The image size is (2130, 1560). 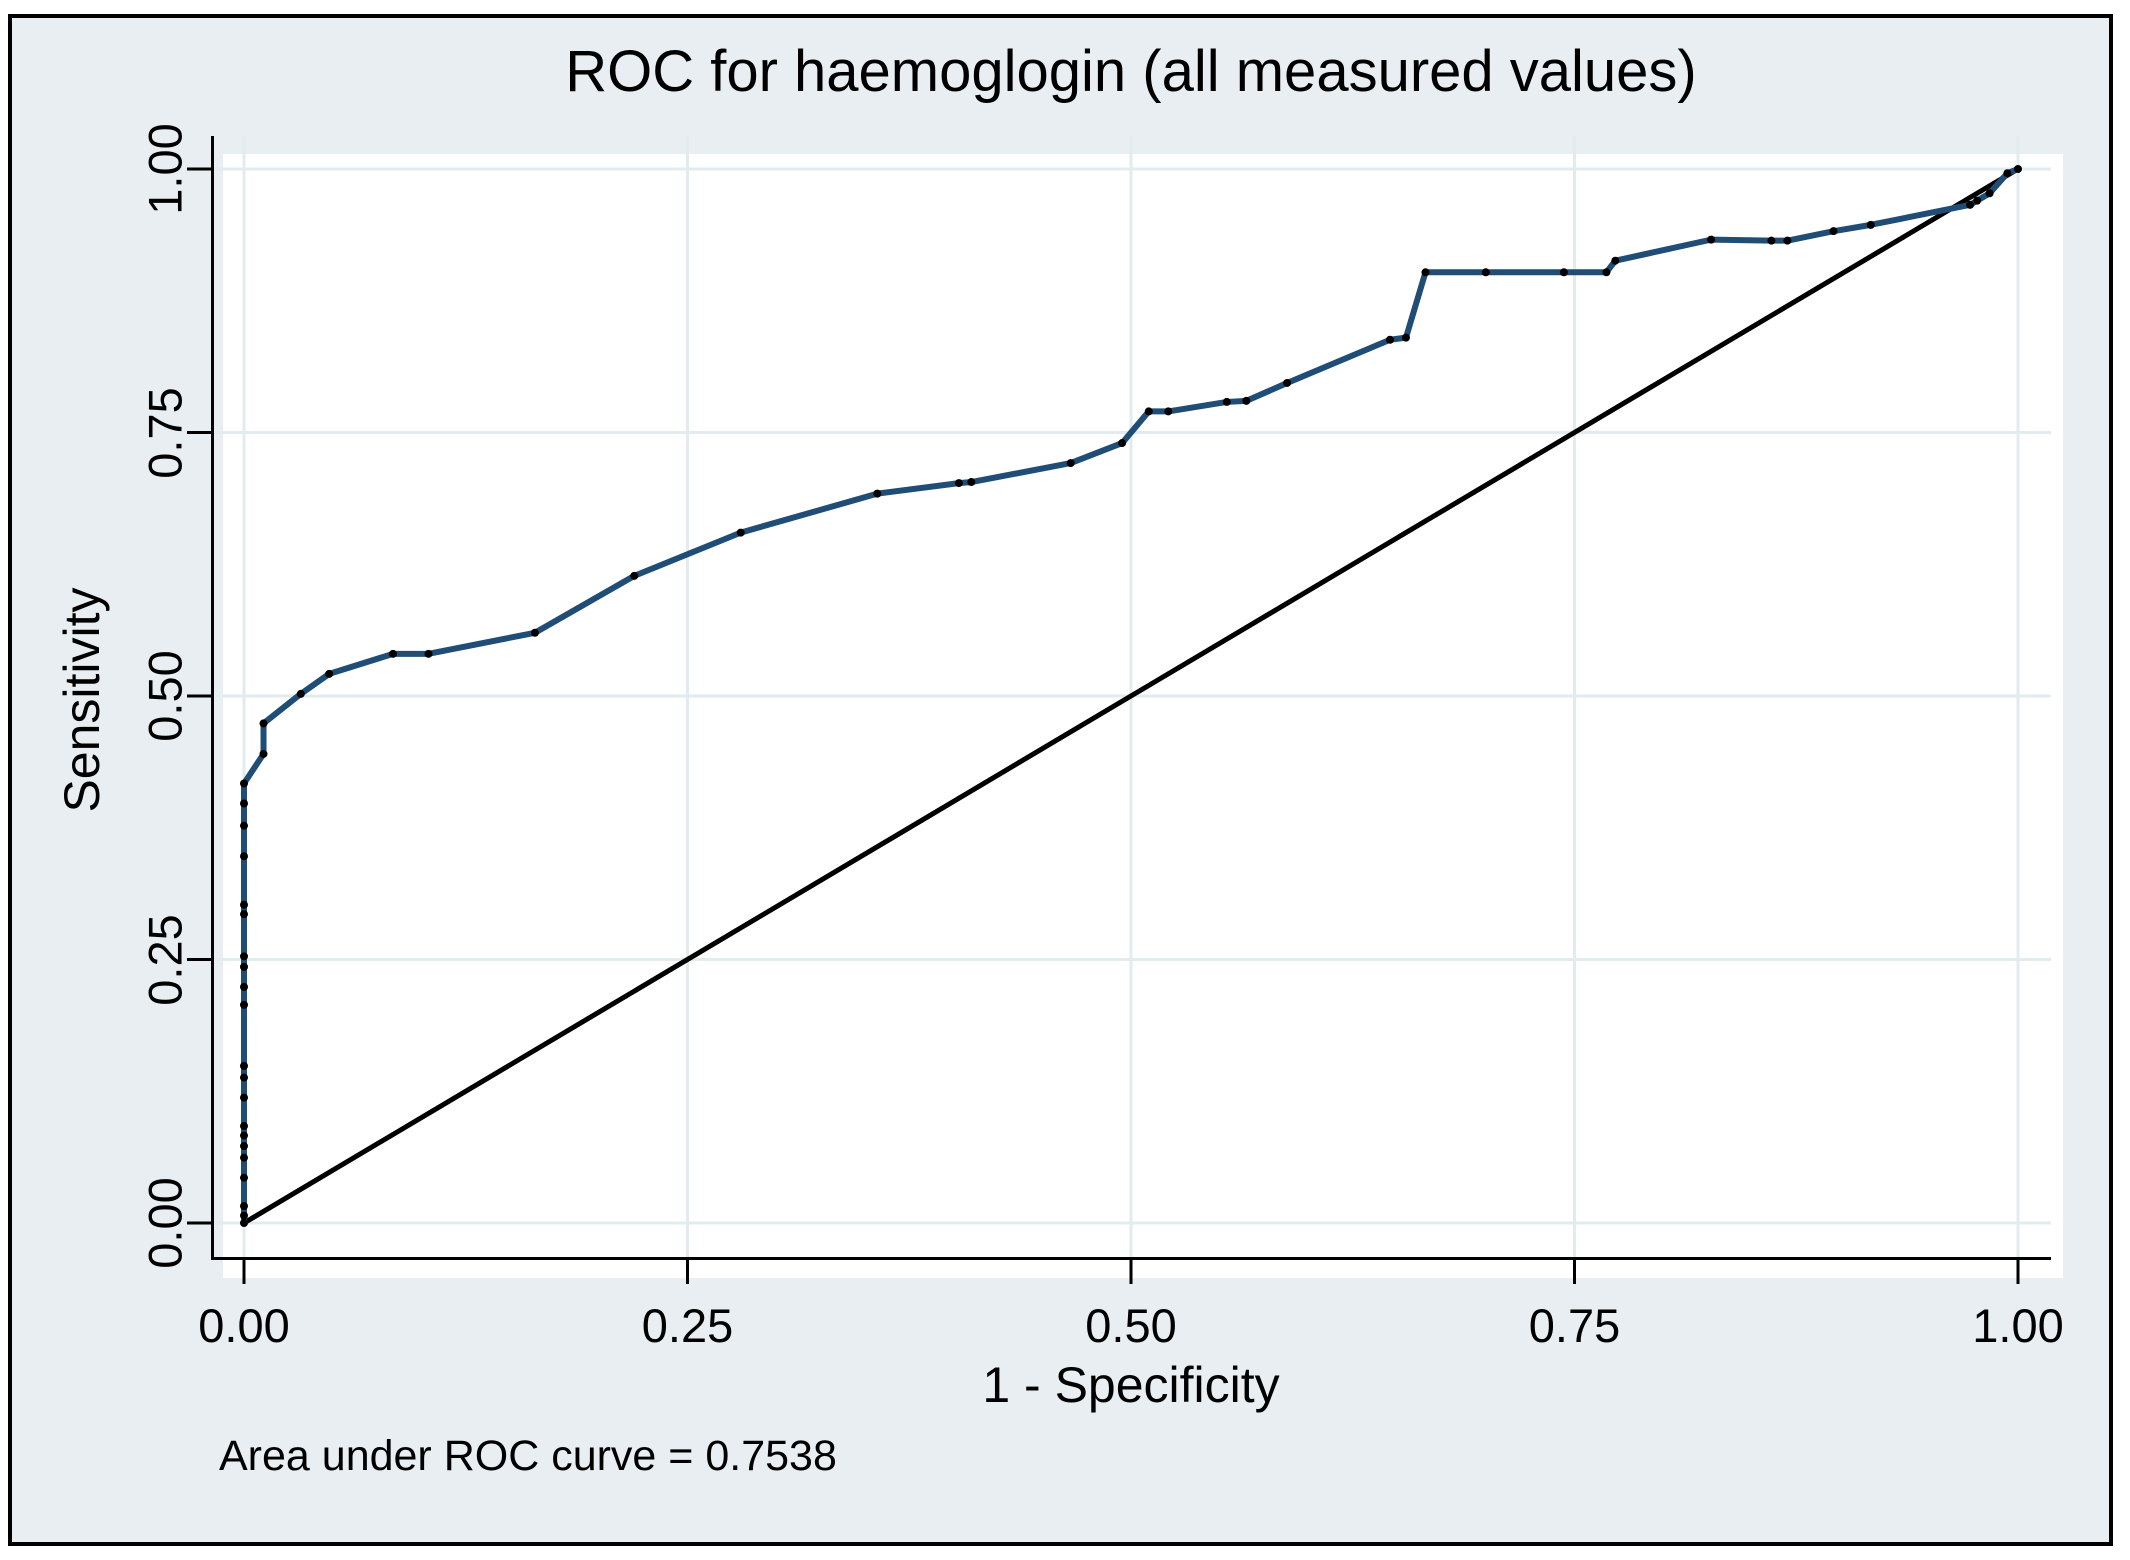 What do you see at coordinates (1574, 1325) in the screenshot?
I see `x-tick-label: 0.75` at bounding box center [1574, 1325].